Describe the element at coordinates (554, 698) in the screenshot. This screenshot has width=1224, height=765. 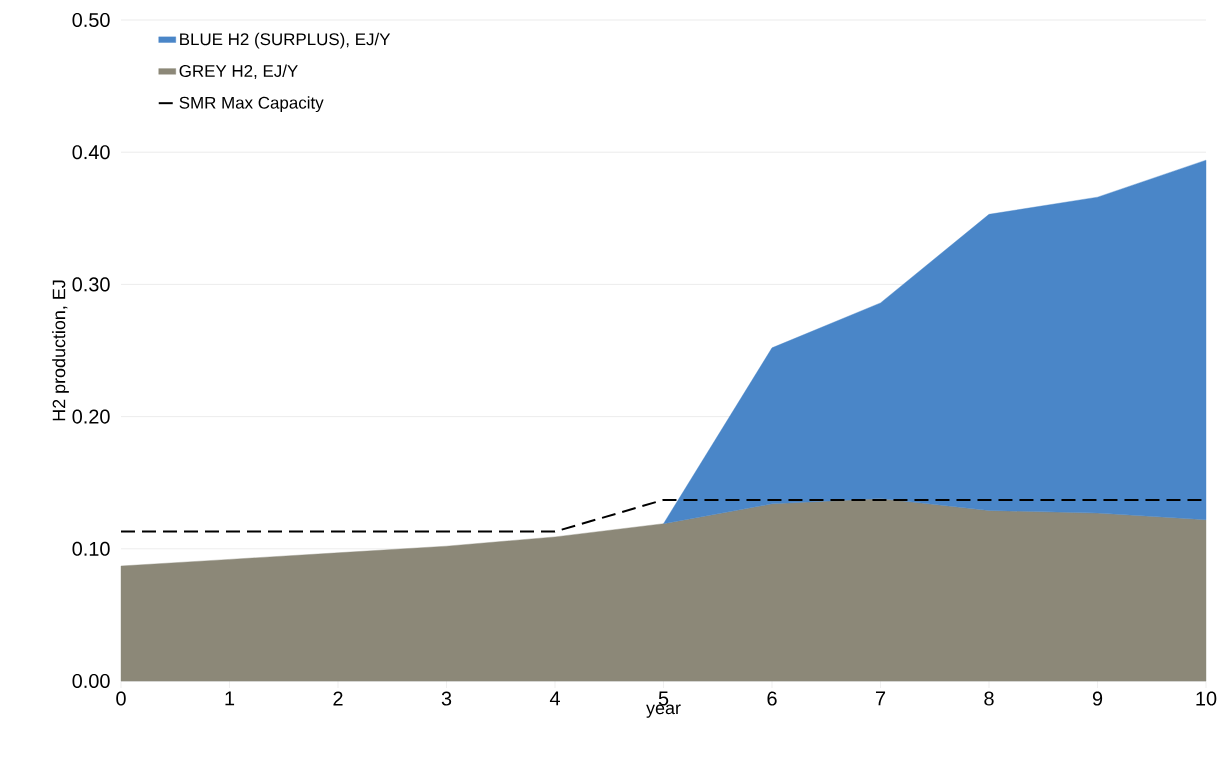
I see `x-tick-label: 4` at that location.